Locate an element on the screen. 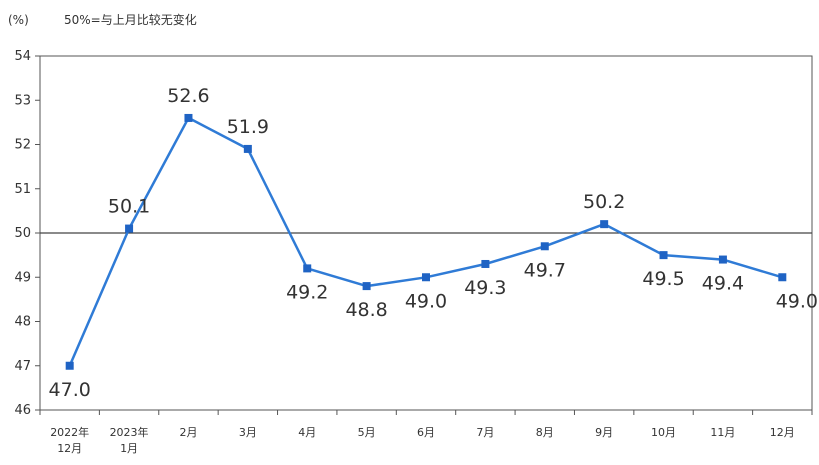 The height and width of the screenshot is (465, 819). data-label: 49.2 is located at coordinates (307, 292).